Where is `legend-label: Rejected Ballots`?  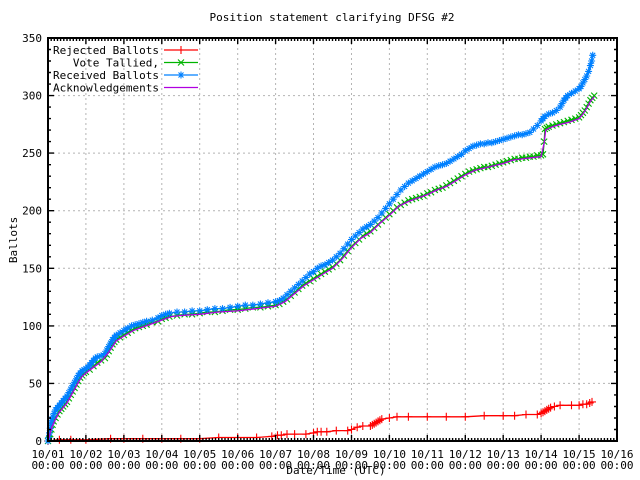 legend-label: Rejected Ballots is located at coordinates (106, 50).